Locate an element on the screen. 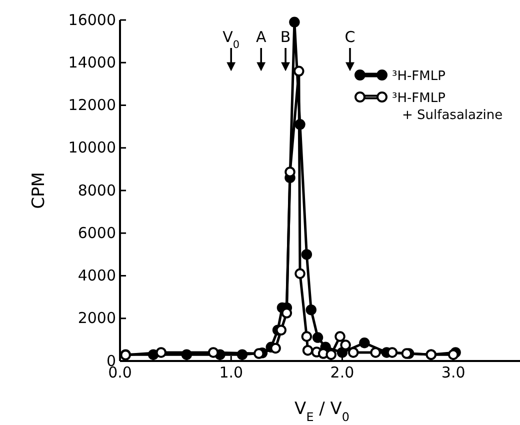 The height and width of the screenshot is (425, 520). legend-label: ³H-FMLP + Sulfasalazine is located at coordinates (447, 107).